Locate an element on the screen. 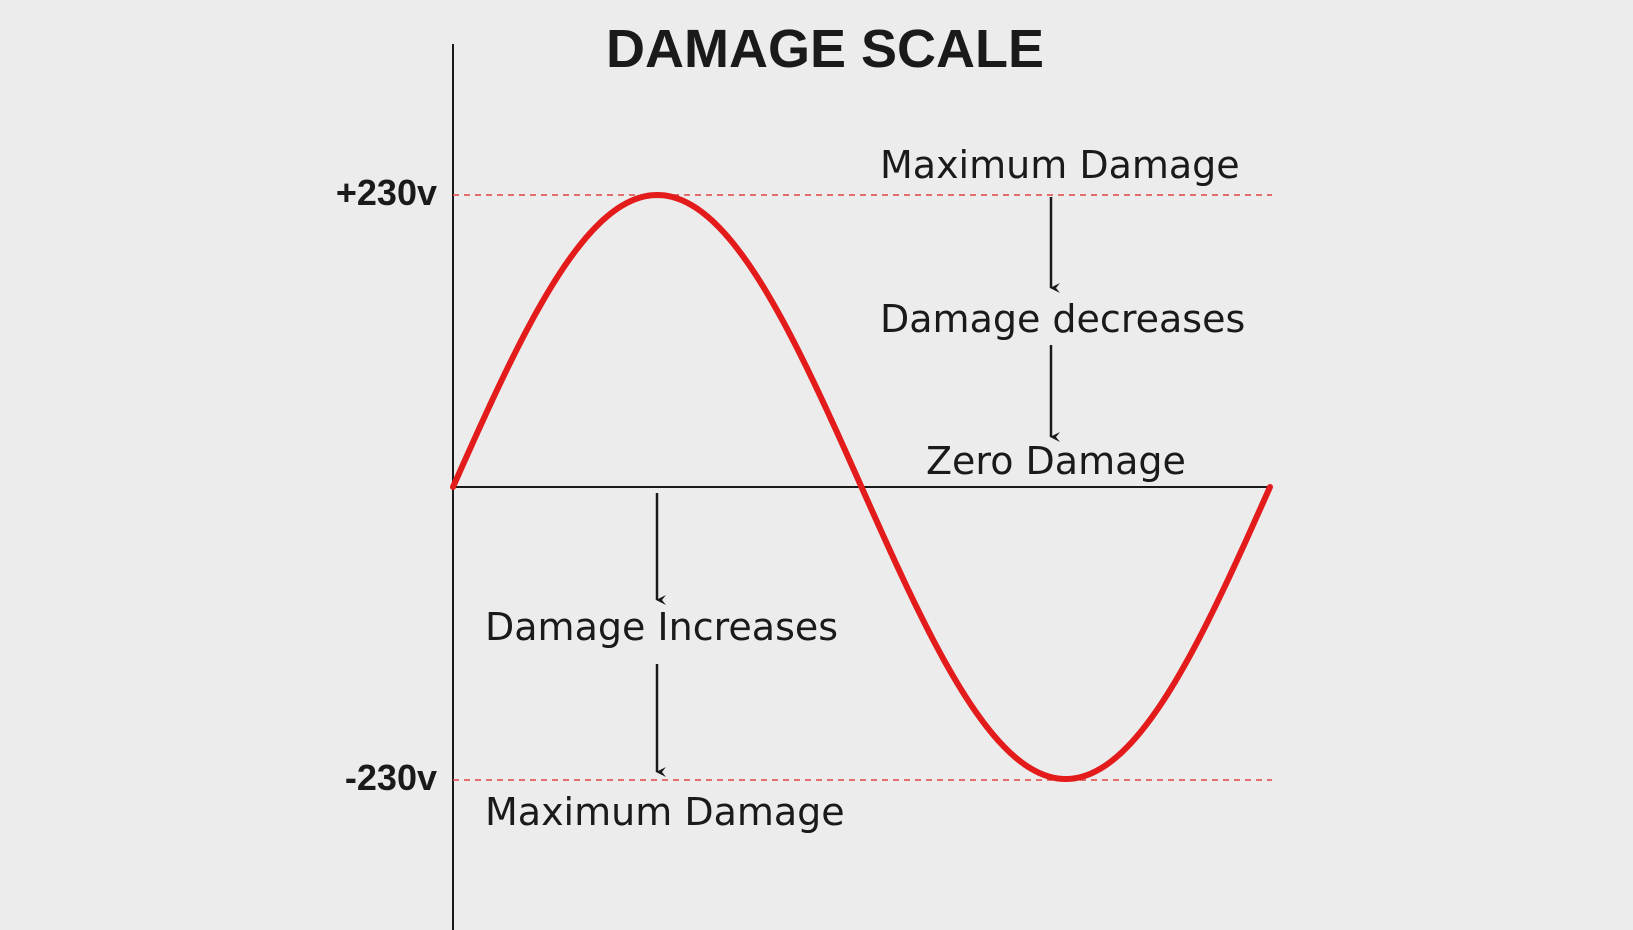 This screenshot has width=1633, height=930. zero-damage-label: Zero Damage is located at coordinates (1056, 461).